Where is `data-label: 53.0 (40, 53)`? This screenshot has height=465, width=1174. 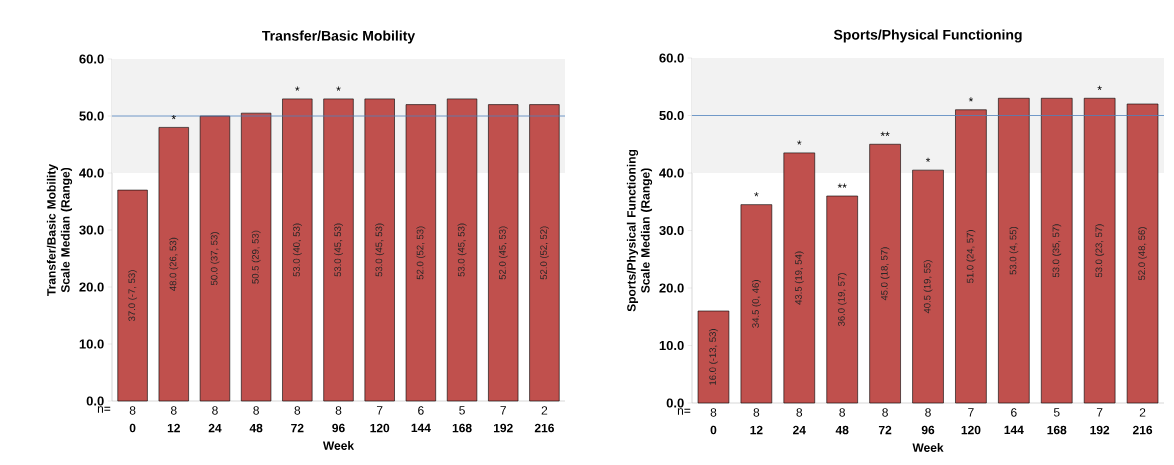
data-label: 53.0 (40, 53) is located at coordinates (297, 250).